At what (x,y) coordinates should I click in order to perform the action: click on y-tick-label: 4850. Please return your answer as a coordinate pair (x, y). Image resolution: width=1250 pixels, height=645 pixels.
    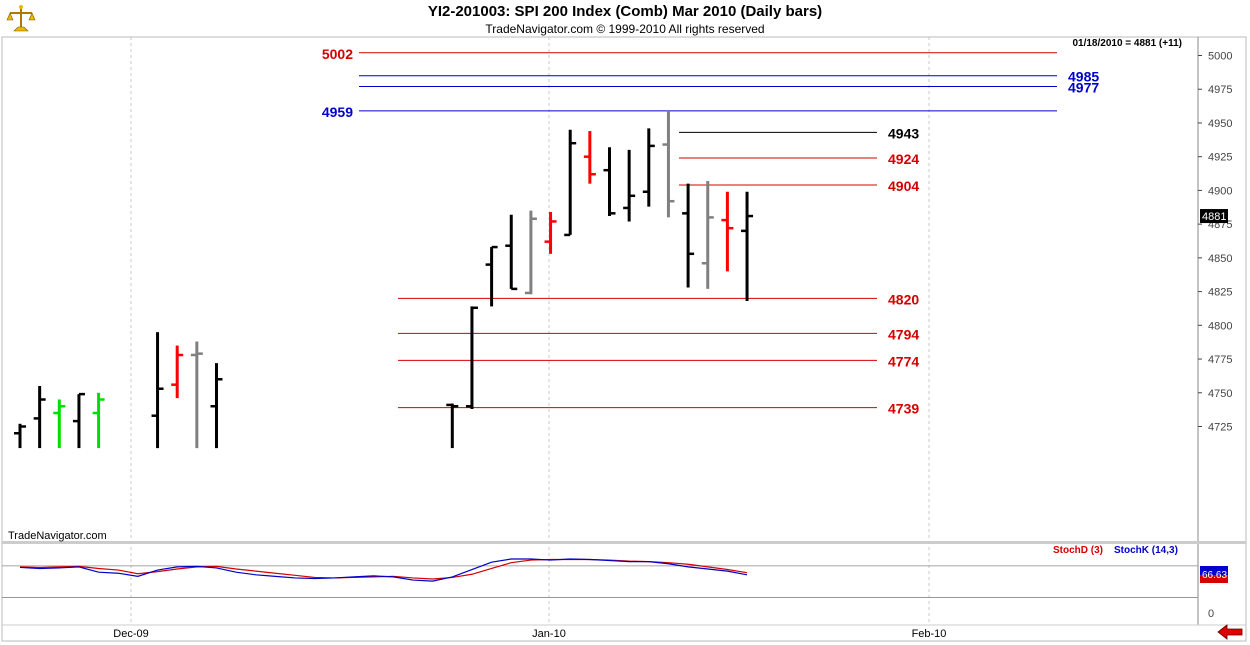
    Looking at the image, I should click on (1220, 259).